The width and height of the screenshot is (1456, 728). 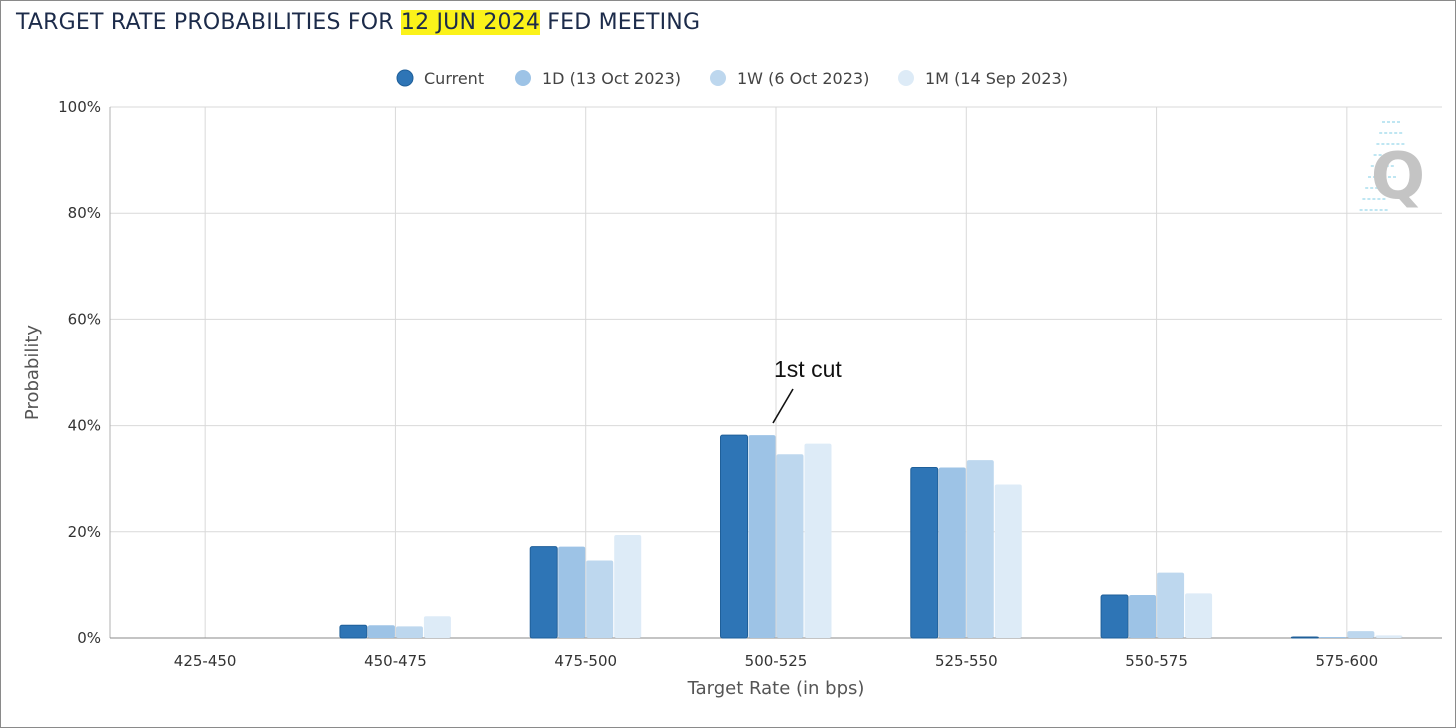 What do you see at coordinates (620, 22) in the screenshot?
I see `title-suffix: FED MEETING` at bounding box center [620, 22].